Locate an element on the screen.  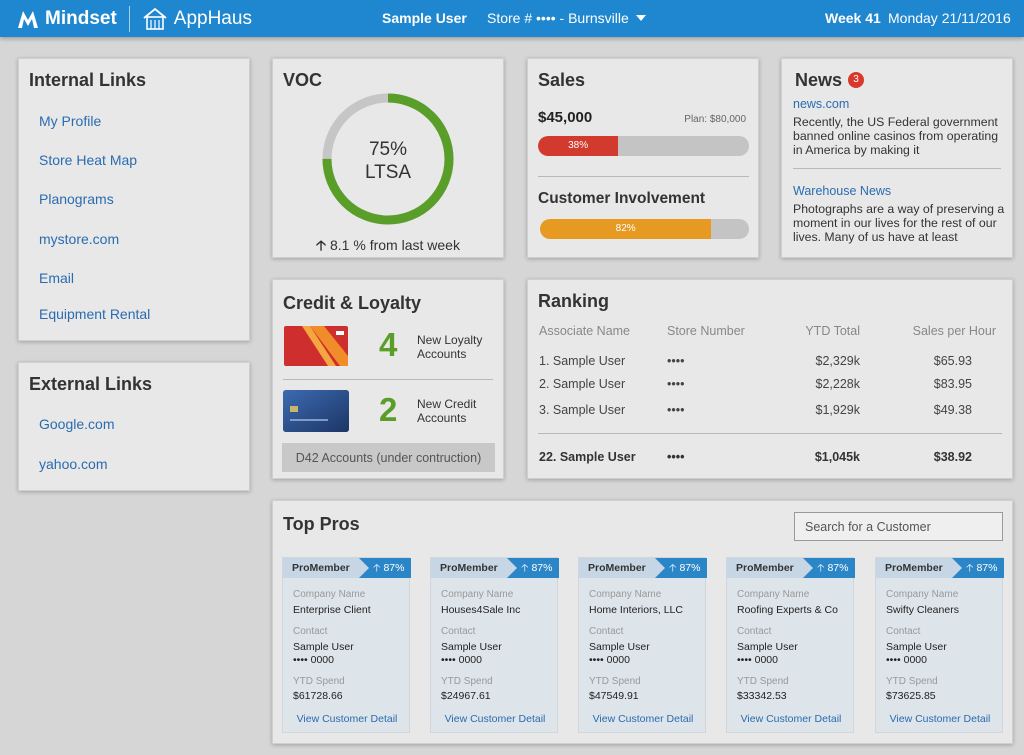
sales-progress-fill: 38% is located at coordinates (578, 146).